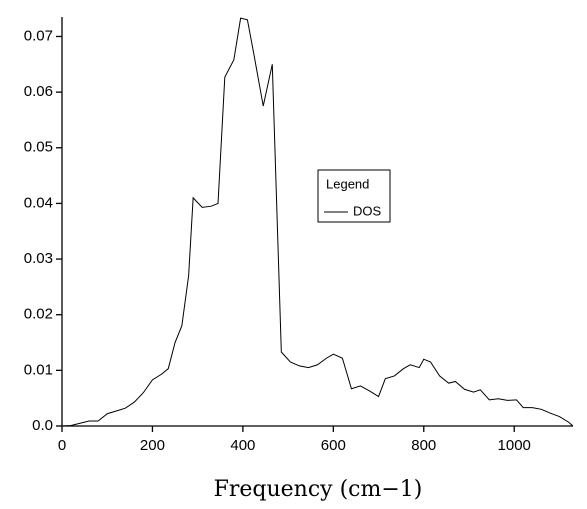 This screenshot has height=509, width=587. What do you see at coordinates (242, 445) in the screenshot?
I see `x-tick-label: 400` at bounding box center [242, 445].